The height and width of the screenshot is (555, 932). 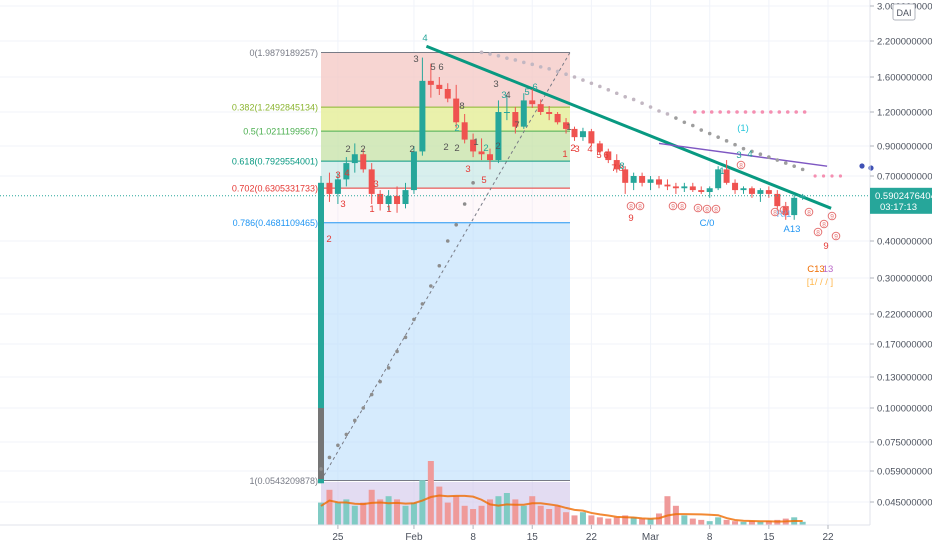 What do you see at coordinates (628, 127) in the screenshot?
I see `trend-lines` at bounding box center [628, 127].